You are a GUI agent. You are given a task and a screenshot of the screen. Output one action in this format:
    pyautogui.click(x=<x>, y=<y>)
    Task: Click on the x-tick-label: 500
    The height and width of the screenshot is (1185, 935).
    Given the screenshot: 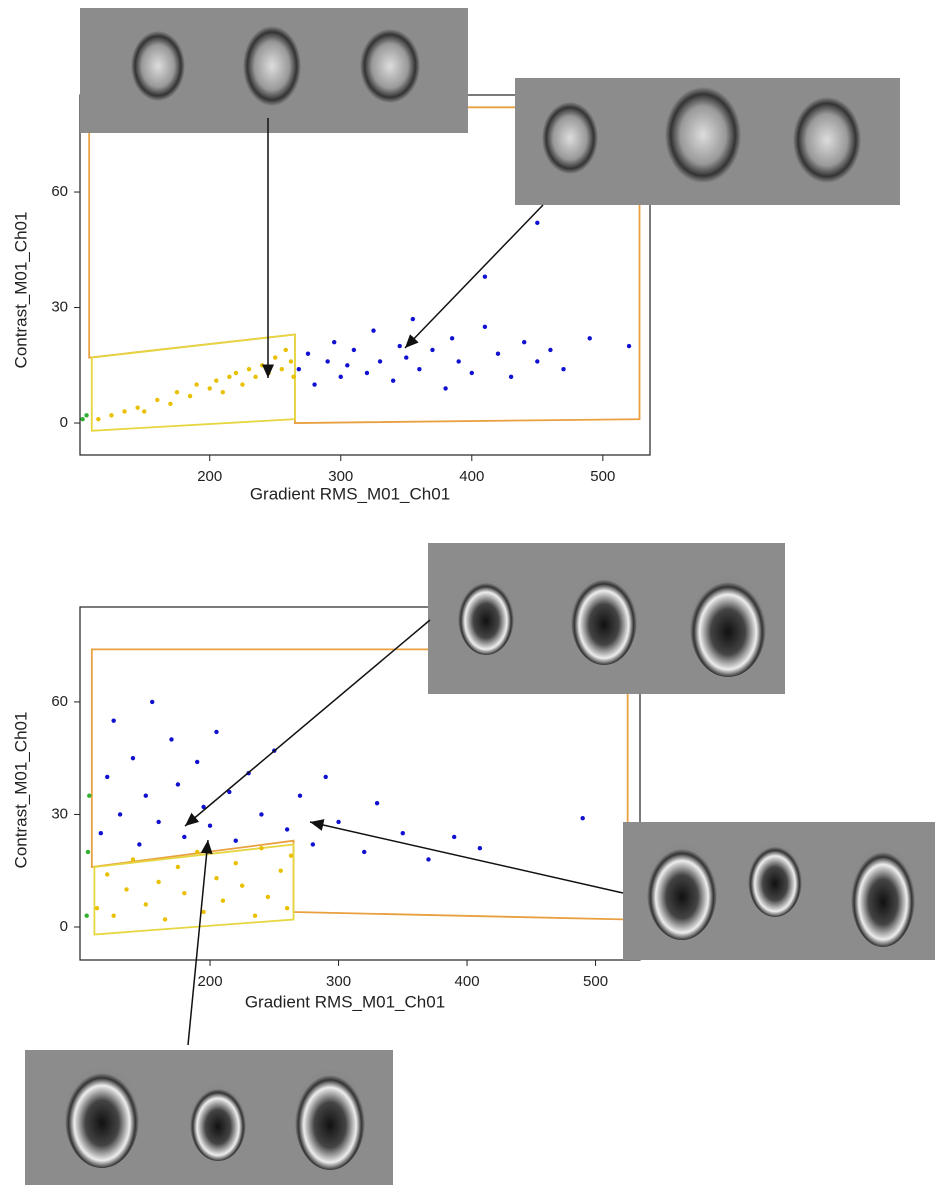 What is the action you would take?
    pyautogui.click(x=595, y=981)
    